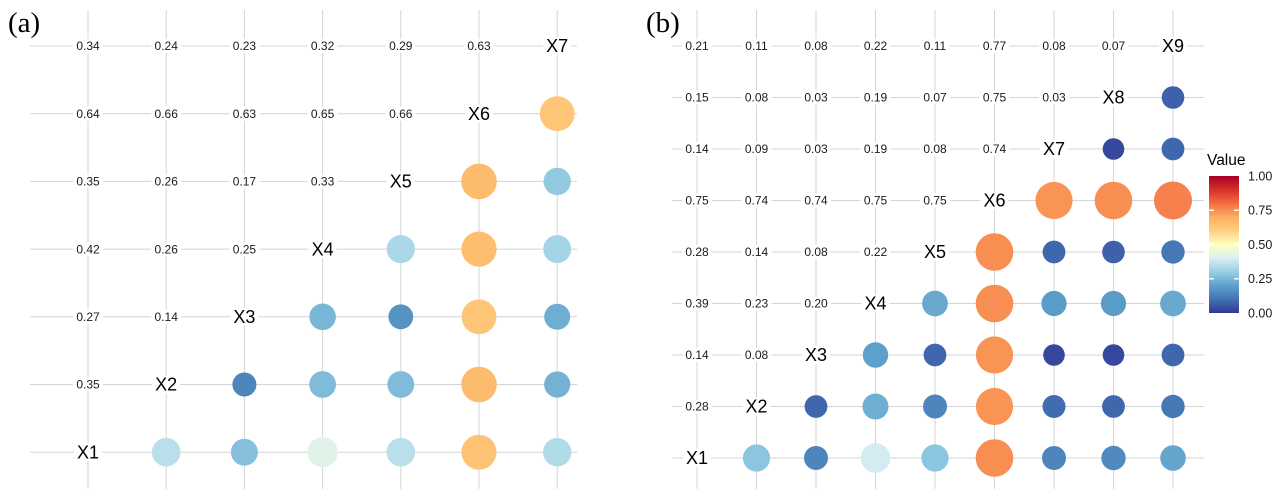  I want to click on corr-value-X5-X4: 0.33, so click(323, 182).